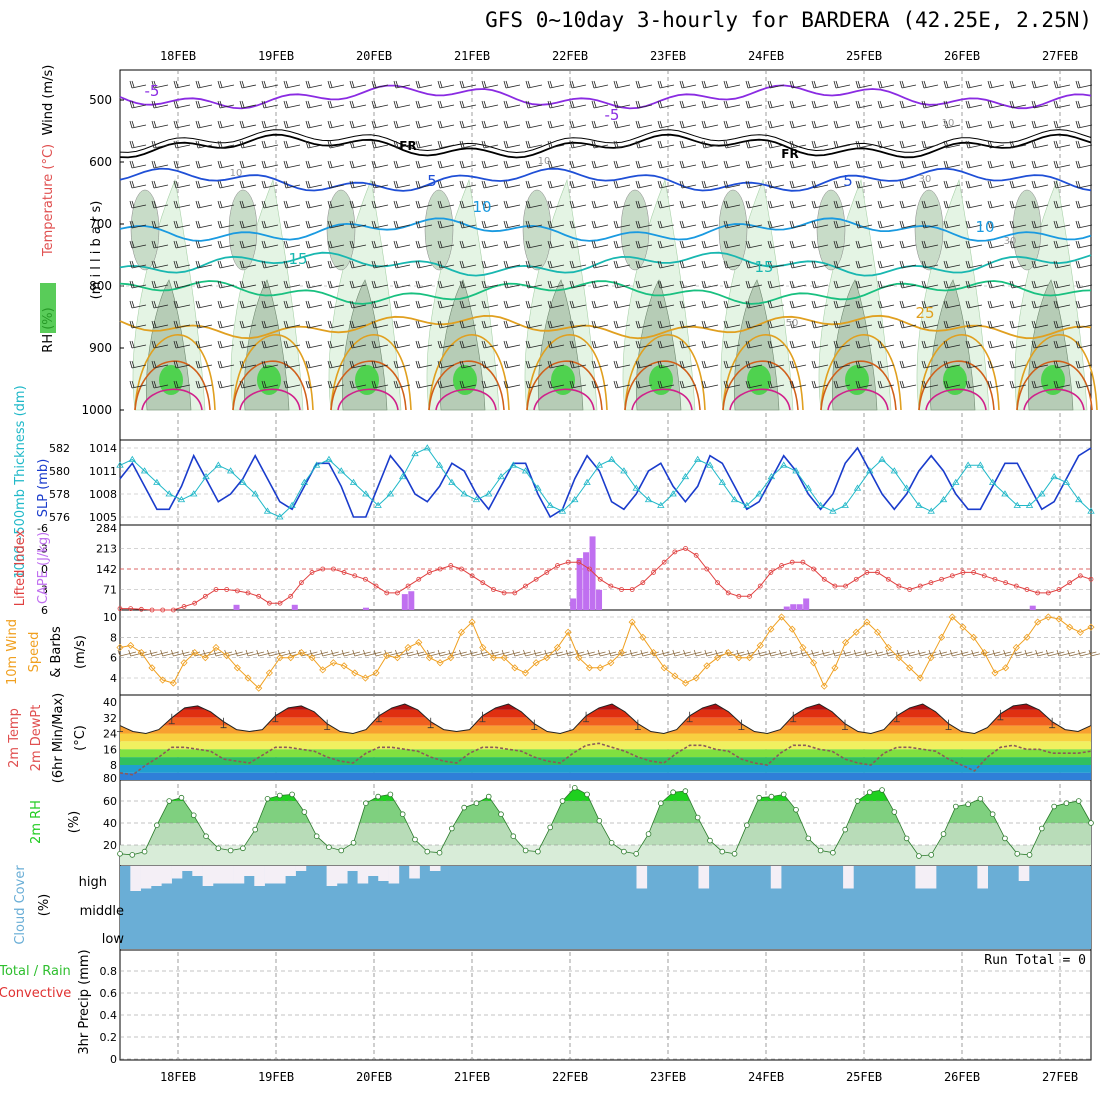  Describe the element at coordinates (36, 822) in the screenshot. I see `left-label-rh2m: 2m RH` at that location.